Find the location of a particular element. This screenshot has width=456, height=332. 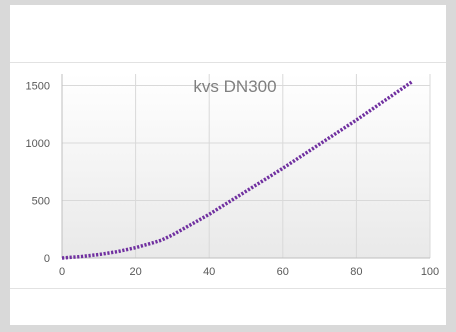

y-tick-label: 1500 is located at coordinates (38, 87).